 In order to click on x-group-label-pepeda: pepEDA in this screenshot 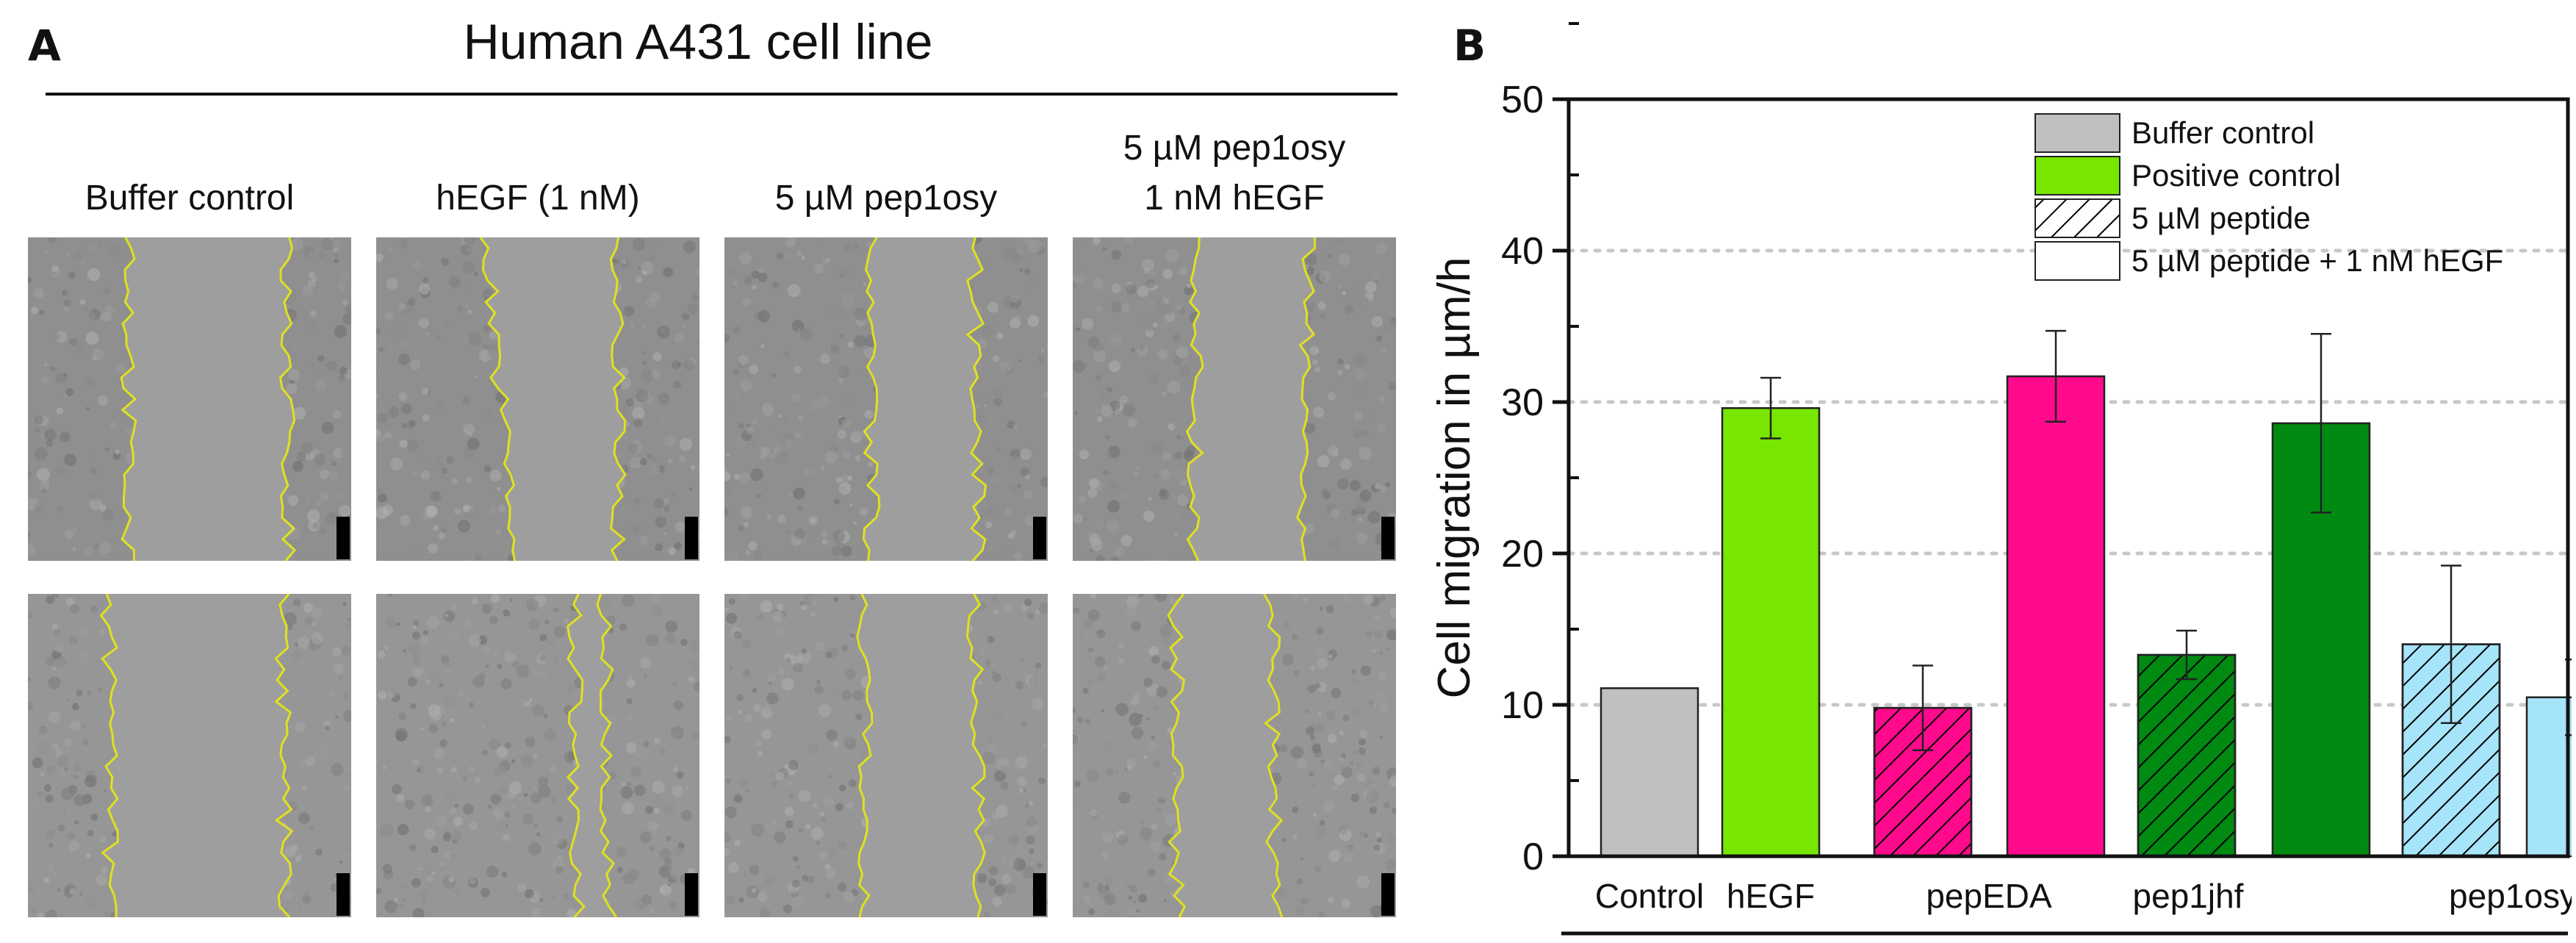, I will do `click(1989, 896)`.